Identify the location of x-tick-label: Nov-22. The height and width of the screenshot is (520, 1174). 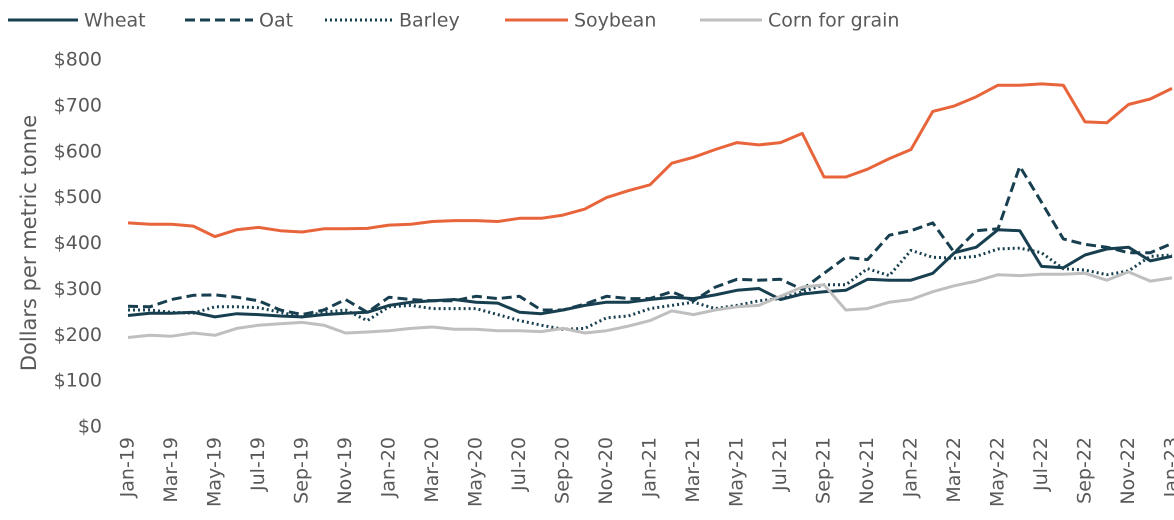
(1128, 471).